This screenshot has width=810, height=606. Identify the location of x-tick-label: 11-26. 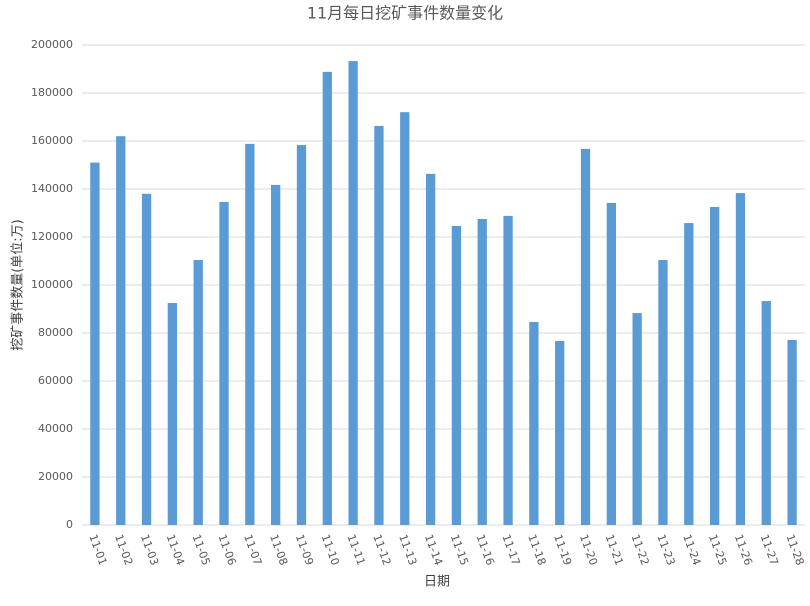
(743, 550).